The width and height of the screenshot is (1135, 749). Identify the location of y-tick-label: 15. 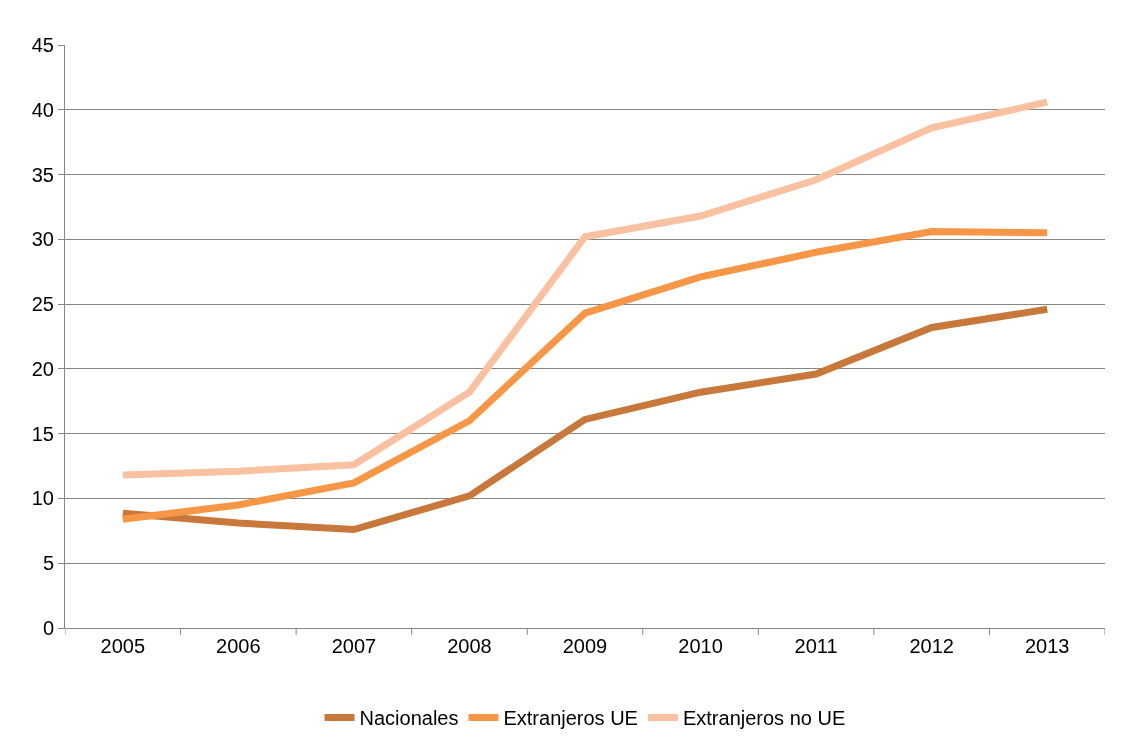
(42, 433).